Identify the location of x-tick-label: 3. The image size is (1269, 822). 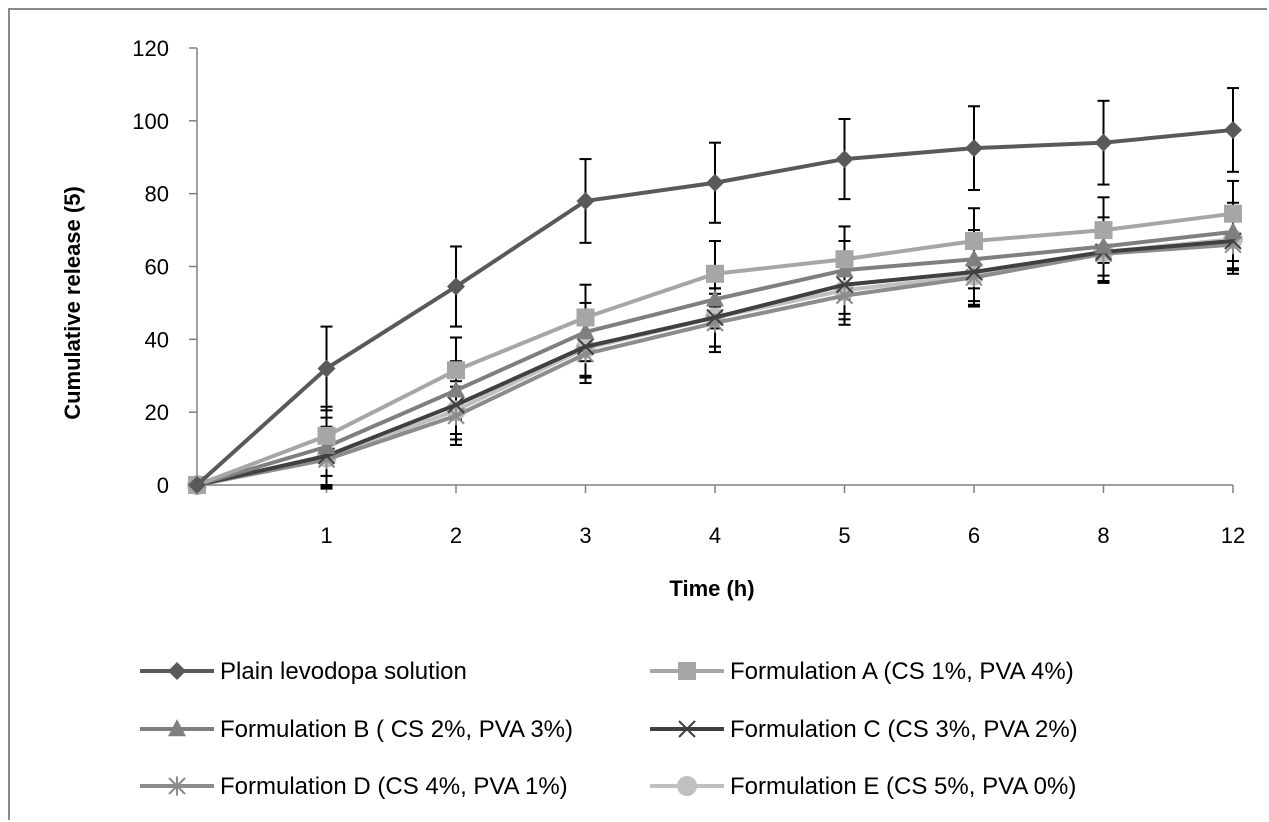
(585, 535).